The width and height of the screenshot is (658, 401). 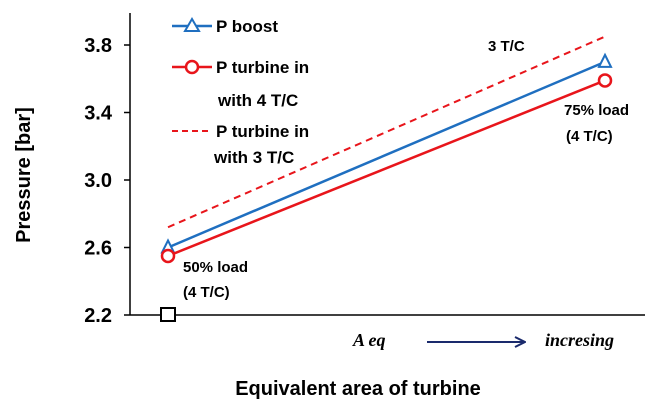 What do you see at coordinates (215, 267) in the screenshot?
I see `annotation-start-load-line1: 50% load` at bounding box center [215, 267].